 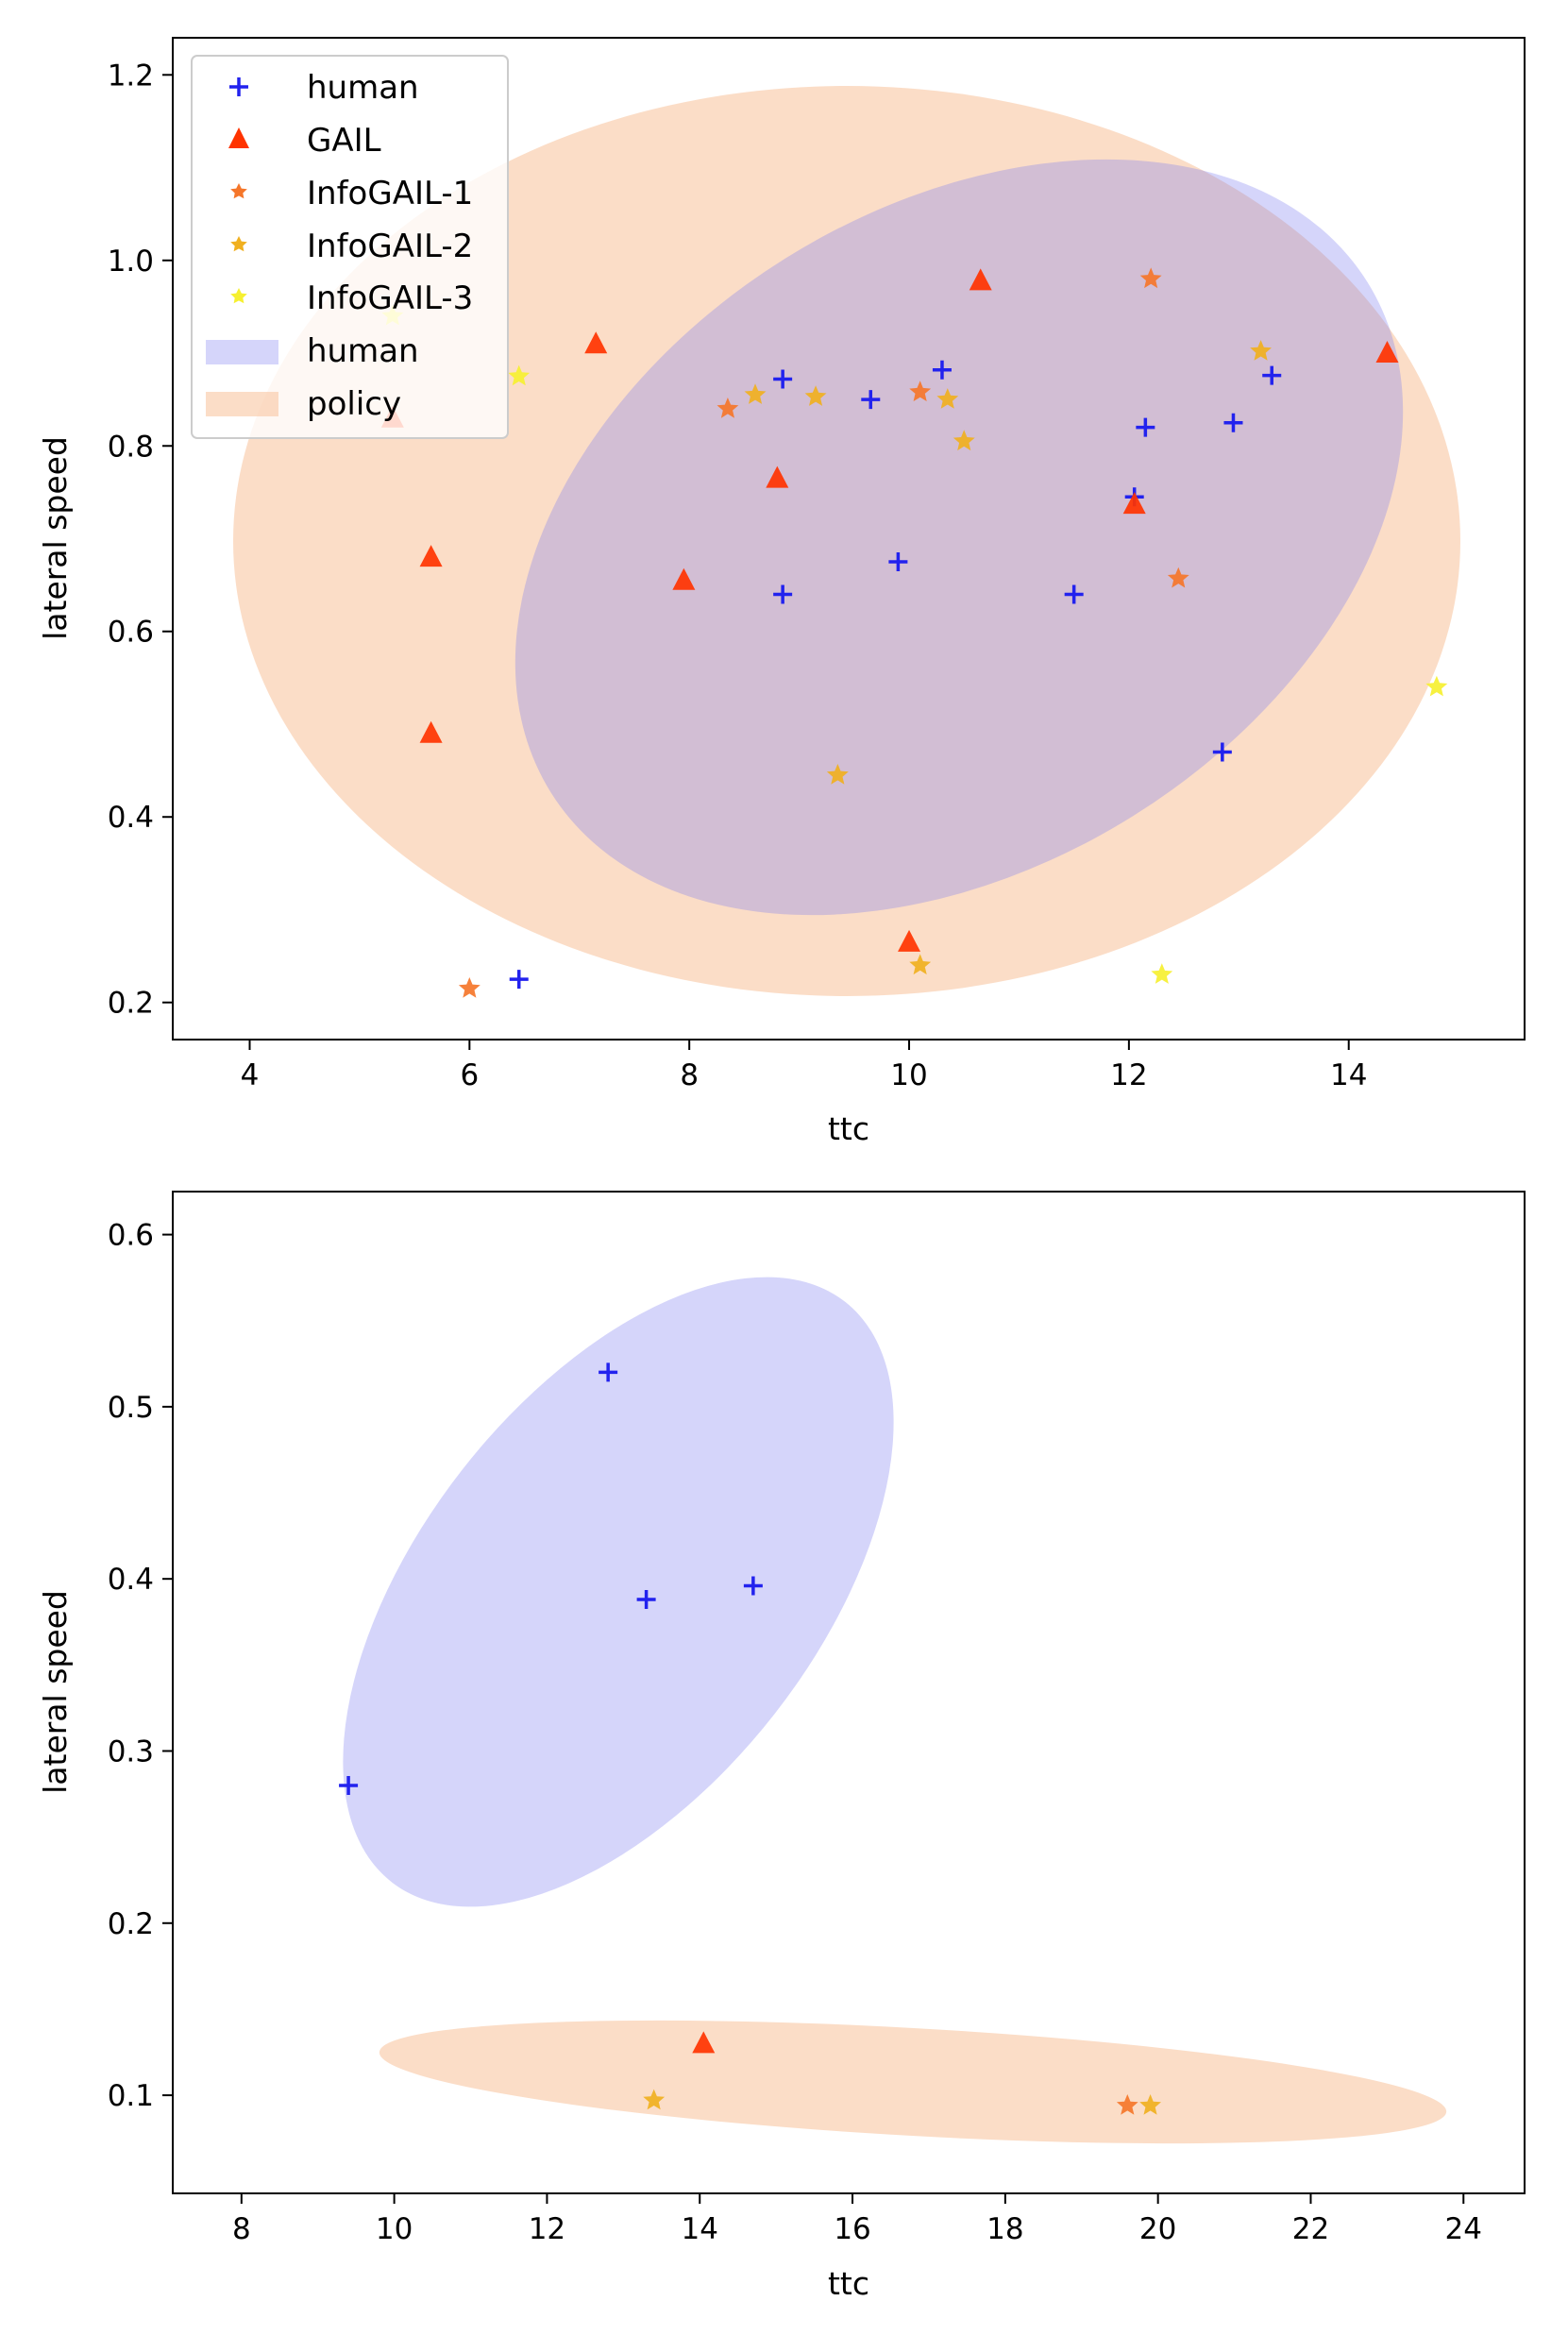 I want to click on legend-human-patch, so click(x=242, y=352).